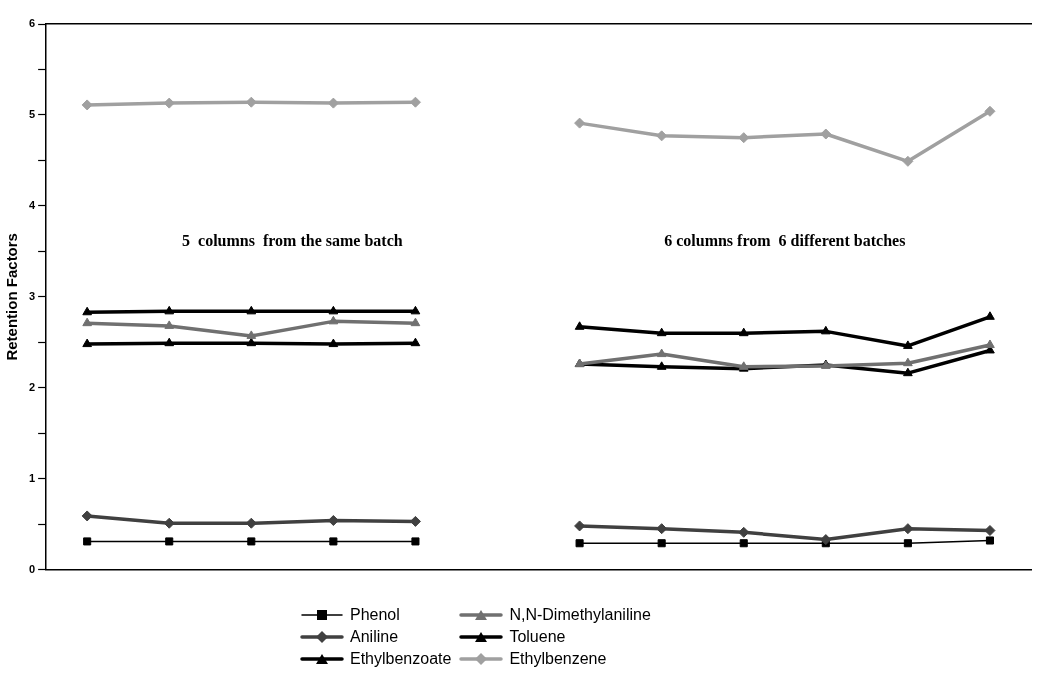 The width and height of the screenshot is (1037, 680). I want to click on legend-label: Ethylbenzene, so click(558, 659).